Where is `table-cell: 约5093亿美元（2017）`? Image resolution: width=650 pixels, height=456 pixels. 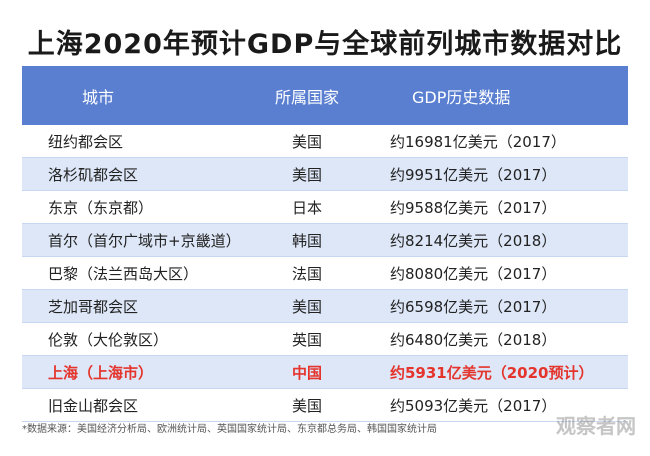 table-cell: 约5093亿美元（2017） is located at coordinates (473, 405).